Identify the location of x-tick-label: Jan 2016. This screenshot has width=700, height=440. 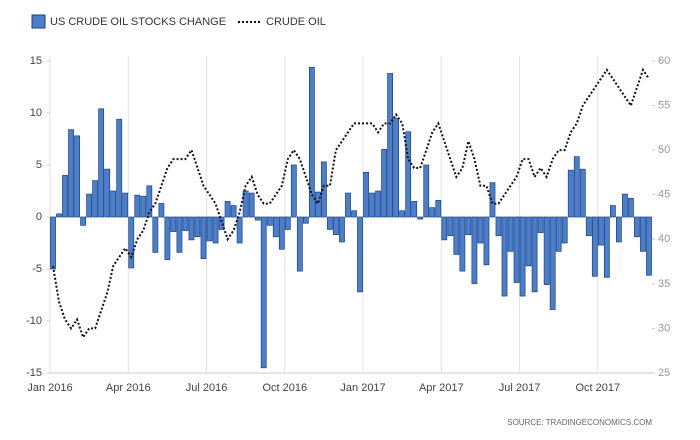
(49, 388).